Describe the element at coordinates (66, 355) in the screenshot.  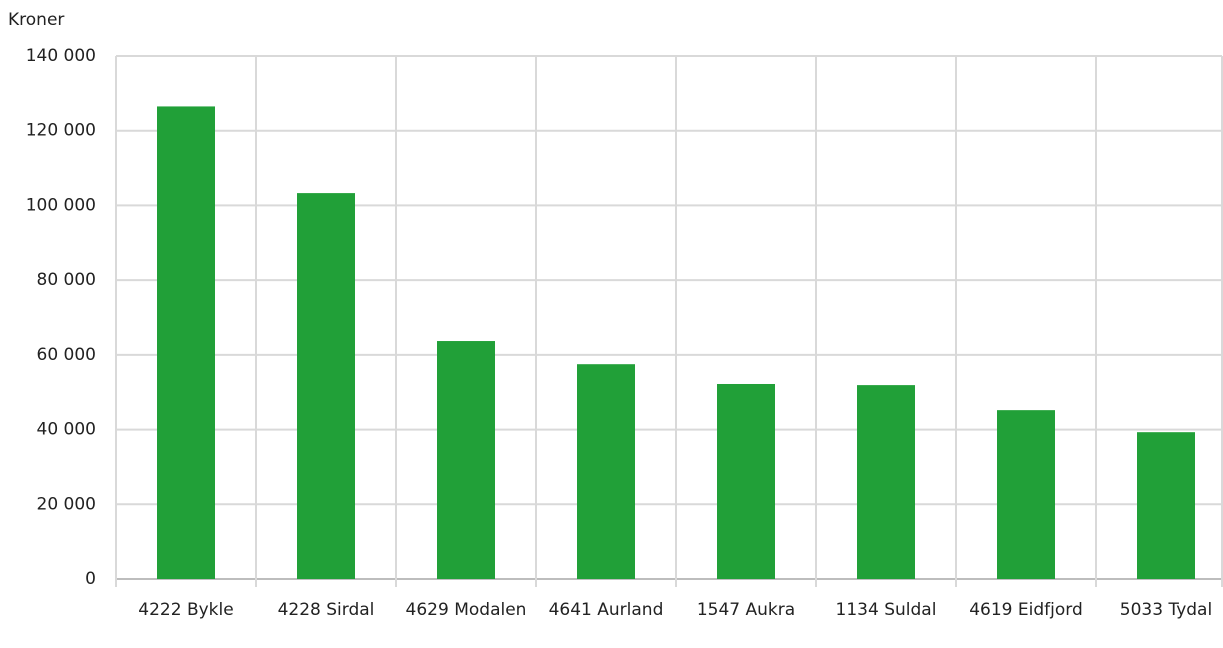
I see `y-tick-label: 60 000` at that location.